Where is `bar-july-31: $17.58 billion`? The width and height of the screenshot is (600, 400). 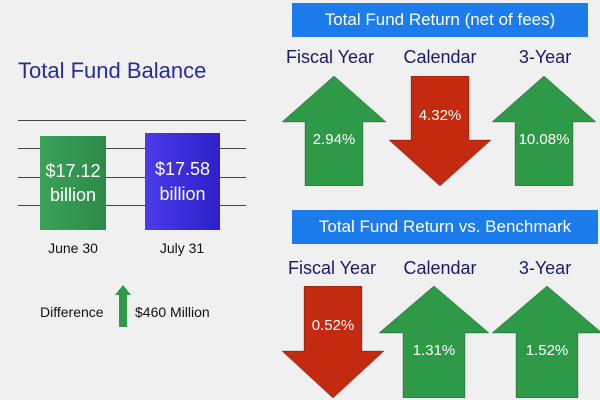 bar-july-31: $17.58 billion is located at coordinates (182, 181).